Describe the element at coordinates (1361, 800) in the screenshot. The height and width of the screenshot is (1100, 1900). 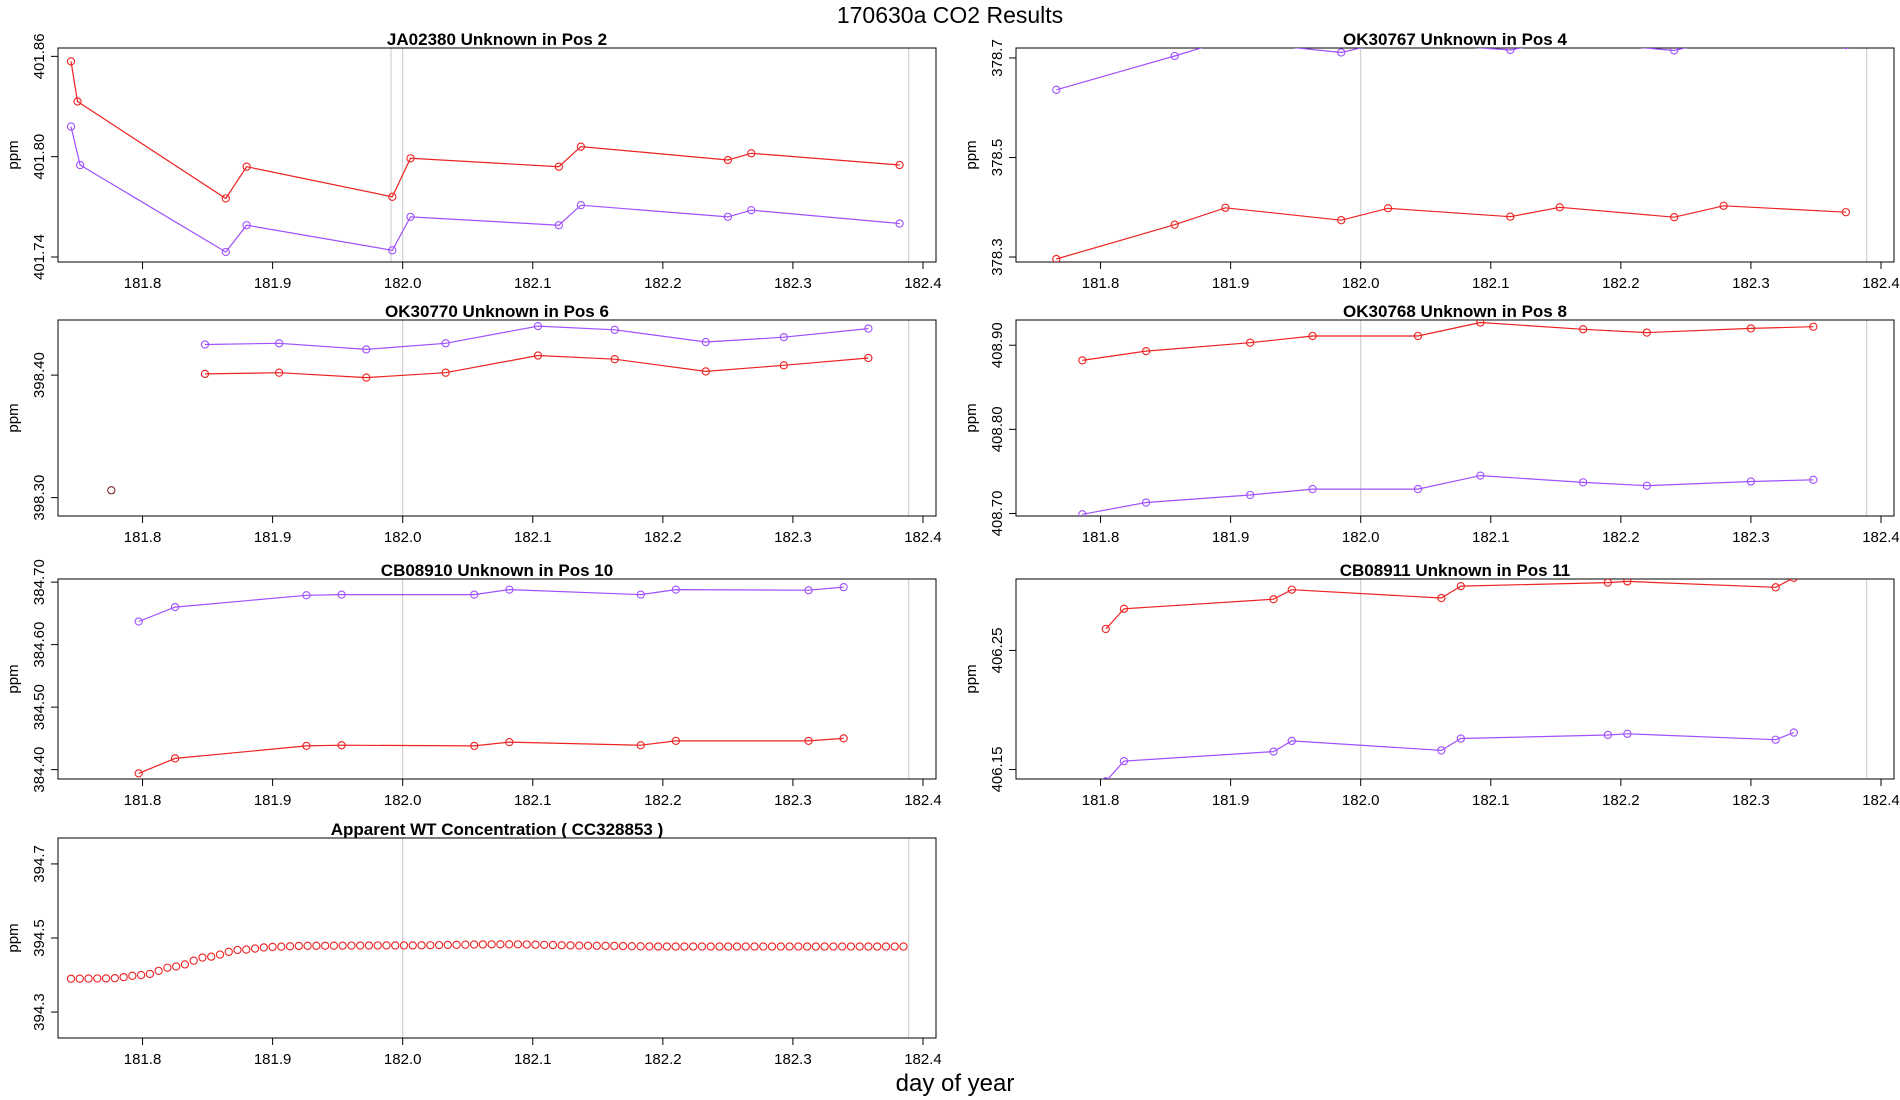
I see `x-tick-label-CB08911-2: 182.0` at that location.